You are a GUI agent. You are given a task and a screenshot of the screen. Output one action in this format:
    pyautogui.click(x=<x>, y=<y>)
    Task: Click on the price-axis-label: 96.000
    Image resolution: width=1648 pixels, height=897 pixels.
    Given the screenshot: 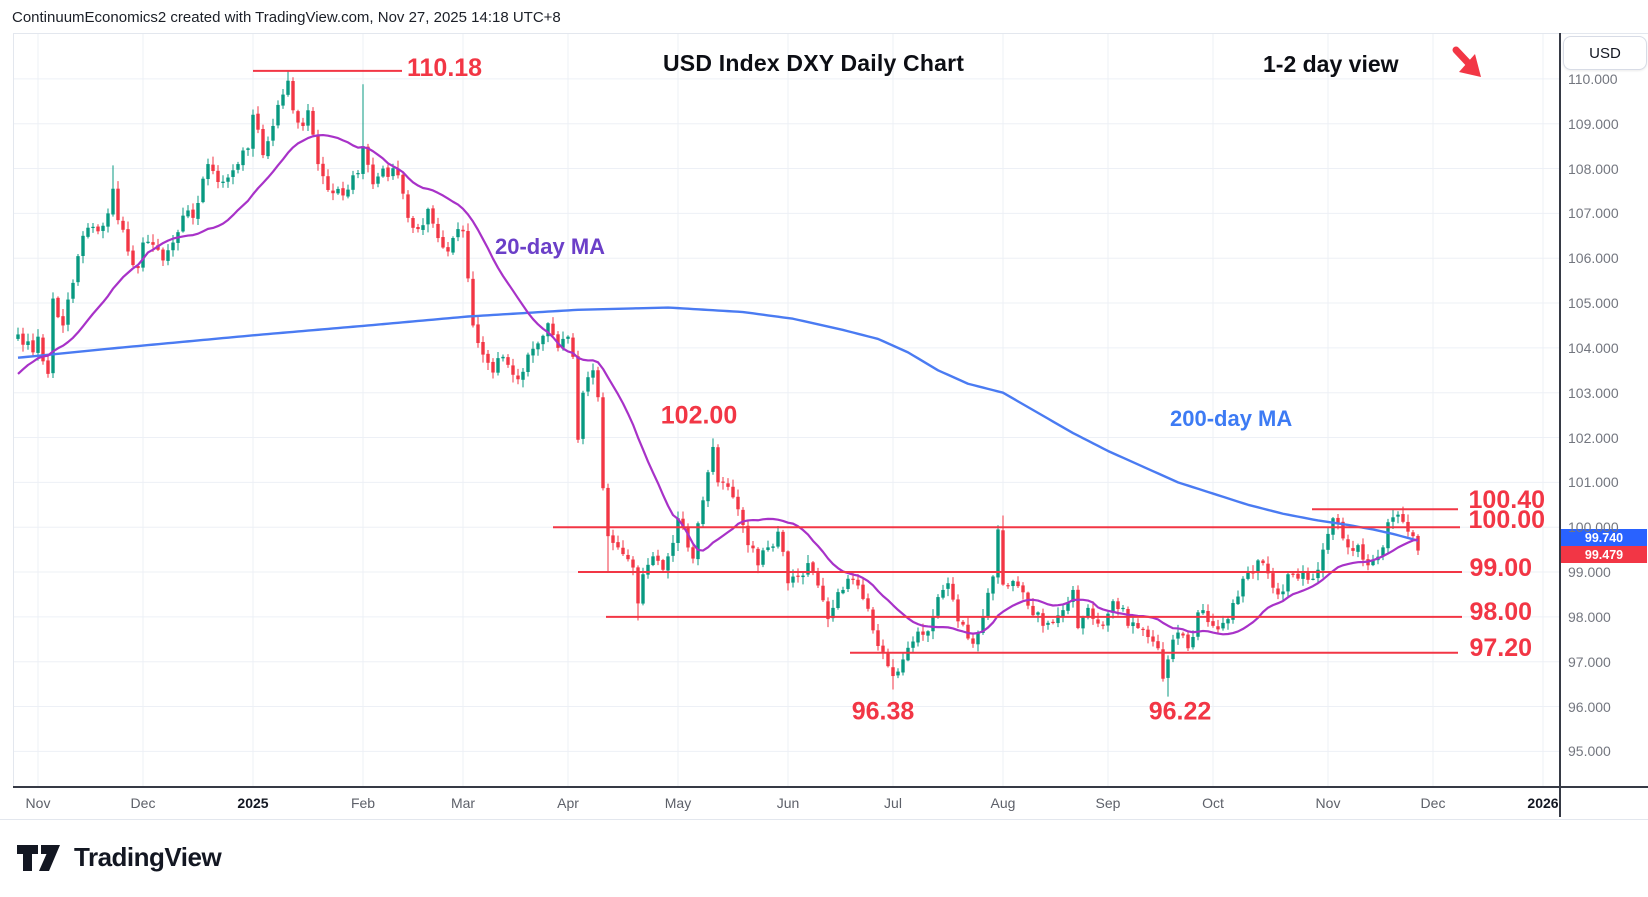 What is the action you would take?
    pyautogui.click(x=1589, y=706)
    